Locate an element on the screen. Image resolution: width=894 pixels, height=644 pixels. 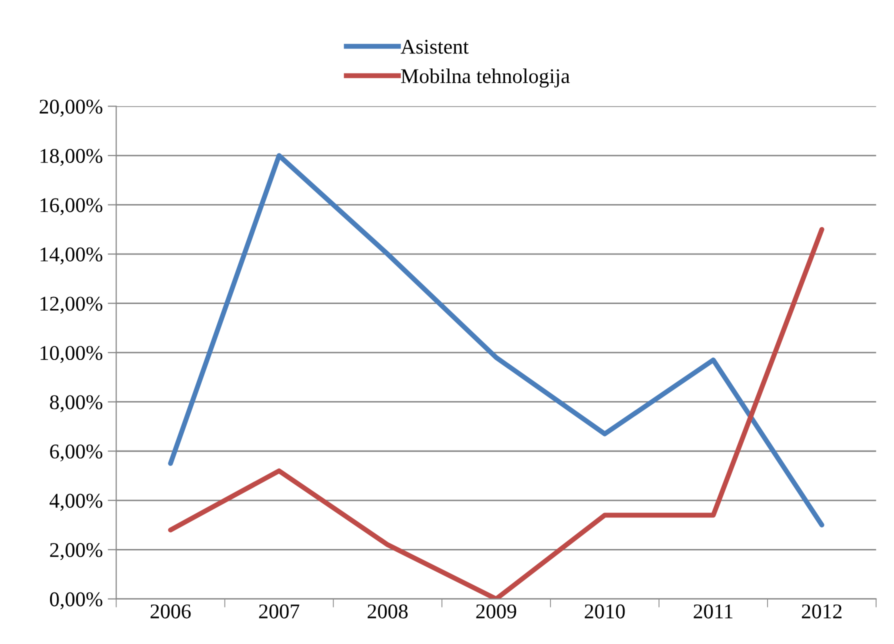
legend-label: Asistent is located at coordinates (434, 47).